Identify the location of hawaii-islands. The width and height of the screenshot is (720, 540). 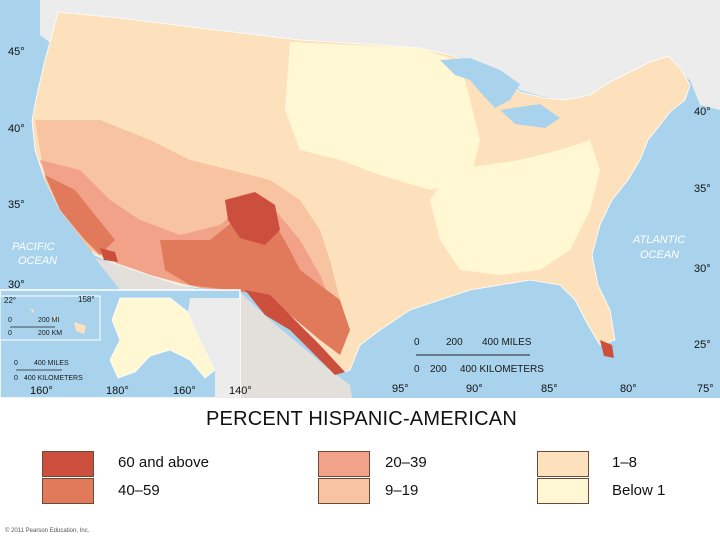
(58, 321).